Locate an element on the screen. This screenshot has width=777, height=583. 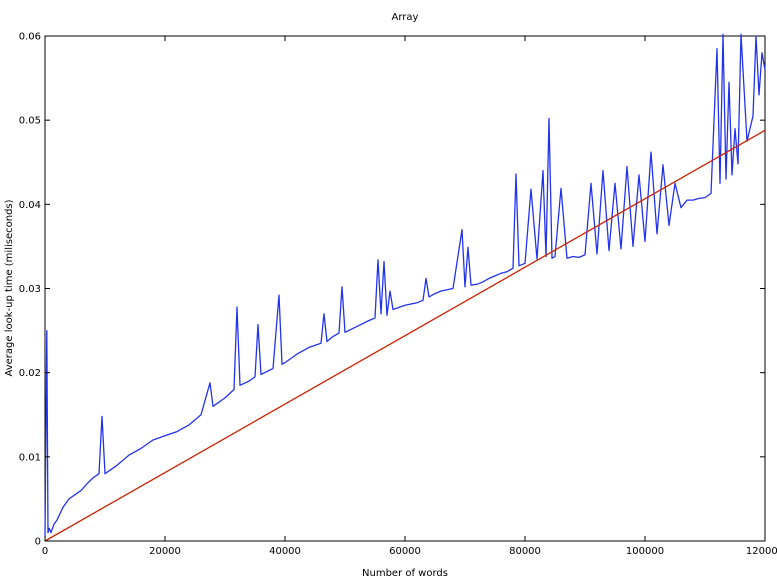
x-tick-label: 0 is located at coordinates (45, 551).